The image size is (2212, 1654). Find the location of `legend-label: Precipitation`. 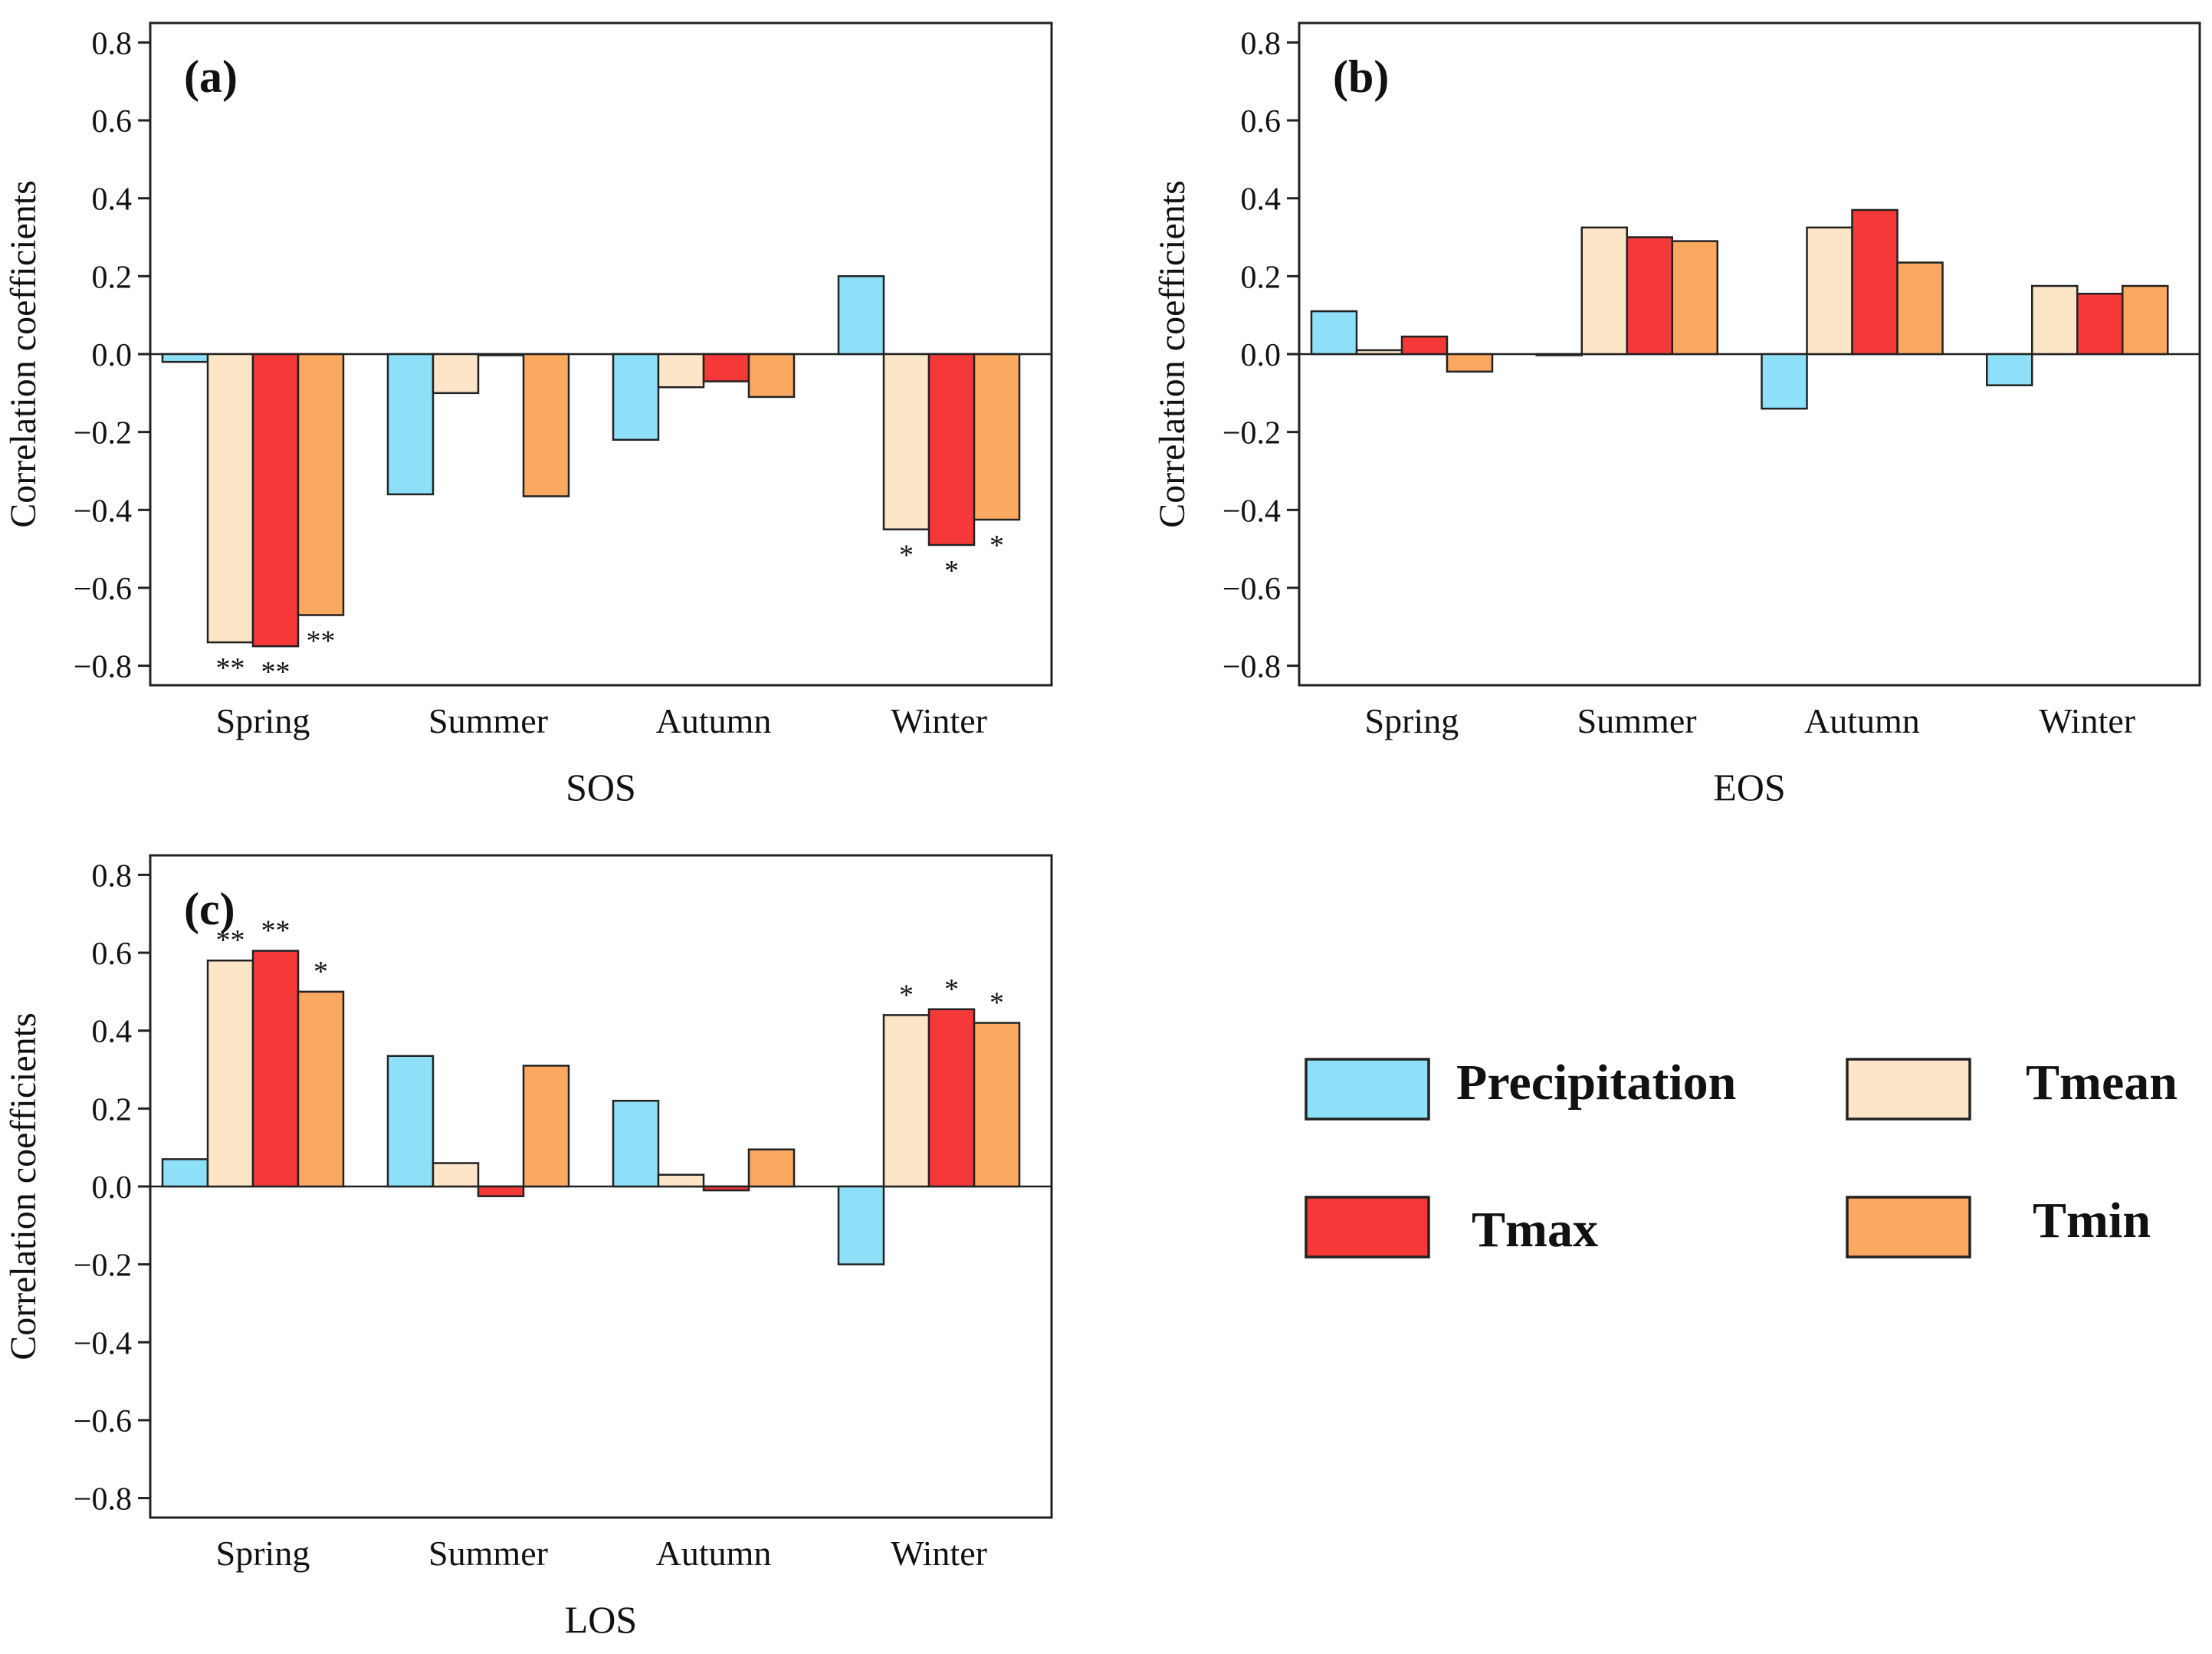

legend-label: Precipitation is located at coordinates (1596, 1083).